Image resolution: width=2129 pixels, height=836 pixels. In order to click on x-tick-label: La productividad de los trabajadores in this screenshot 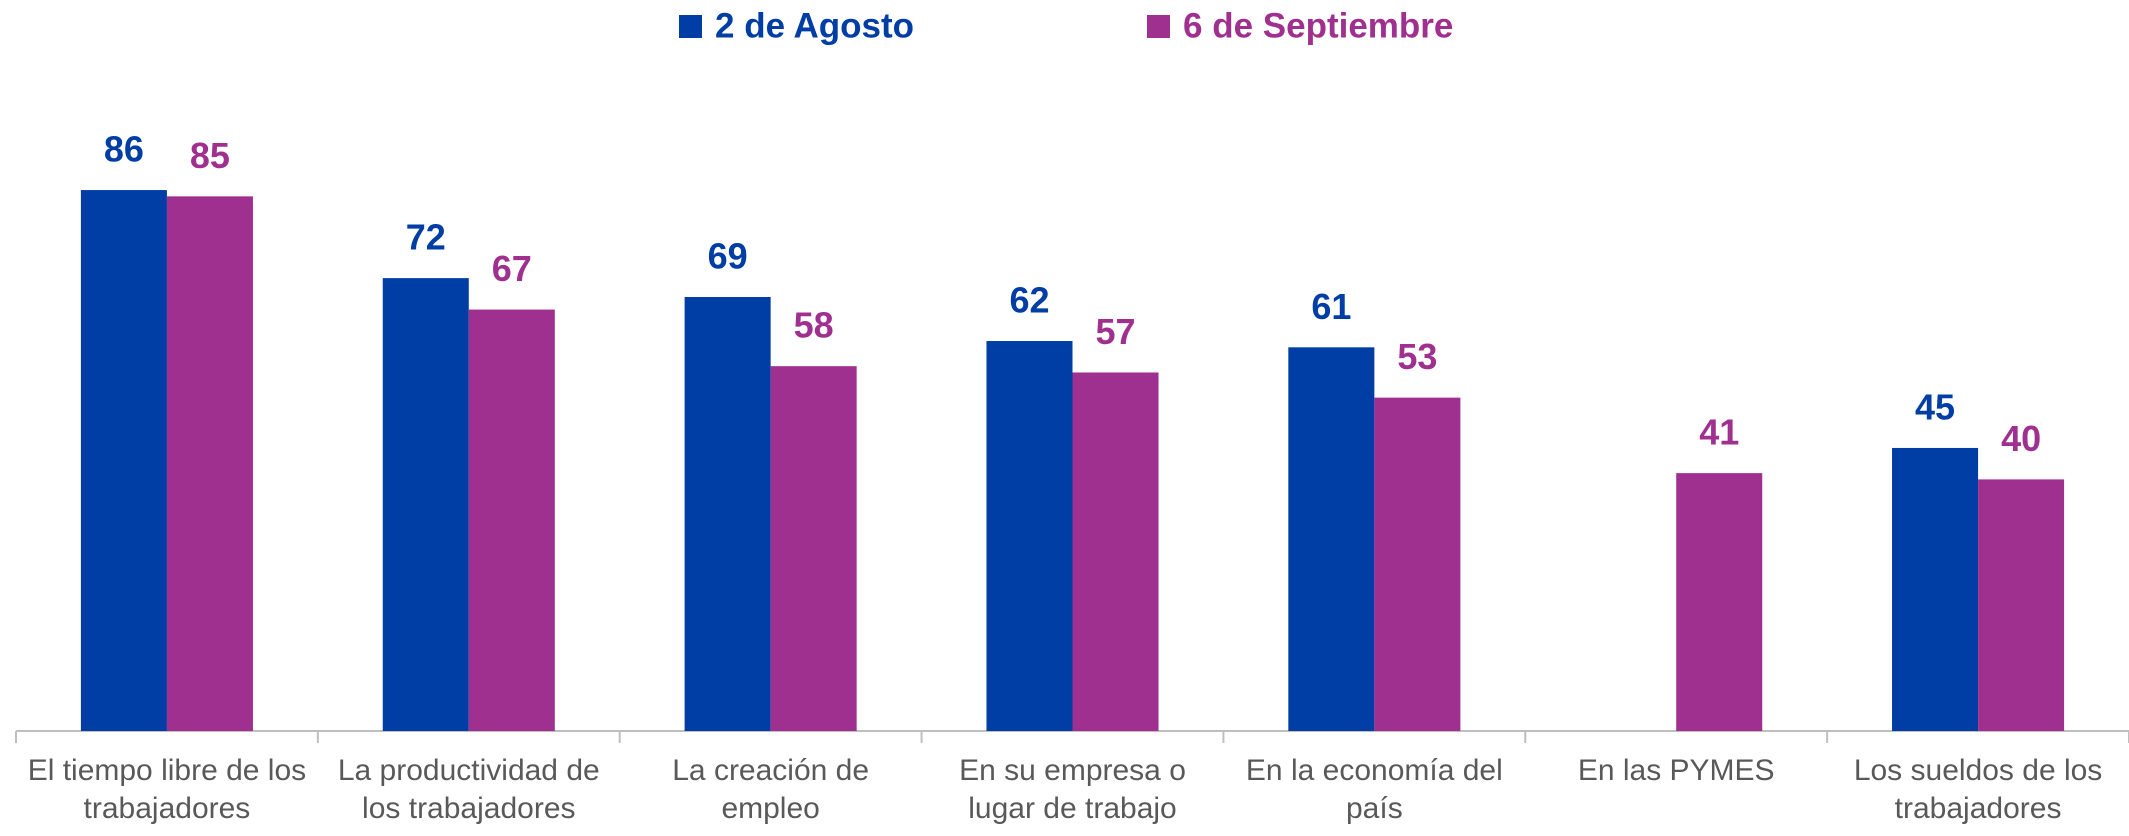, I will do `click(468, 789)`.